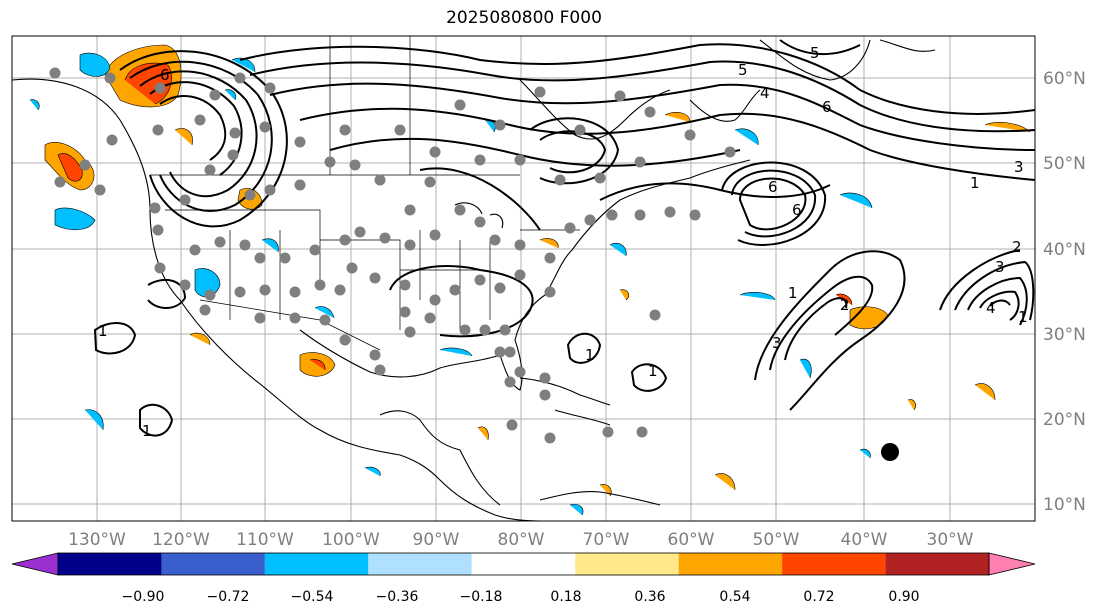 The height and width of the screenshot is (615, 1105). I want to click on colorbar-tick: 0.72, so click(818, 597).